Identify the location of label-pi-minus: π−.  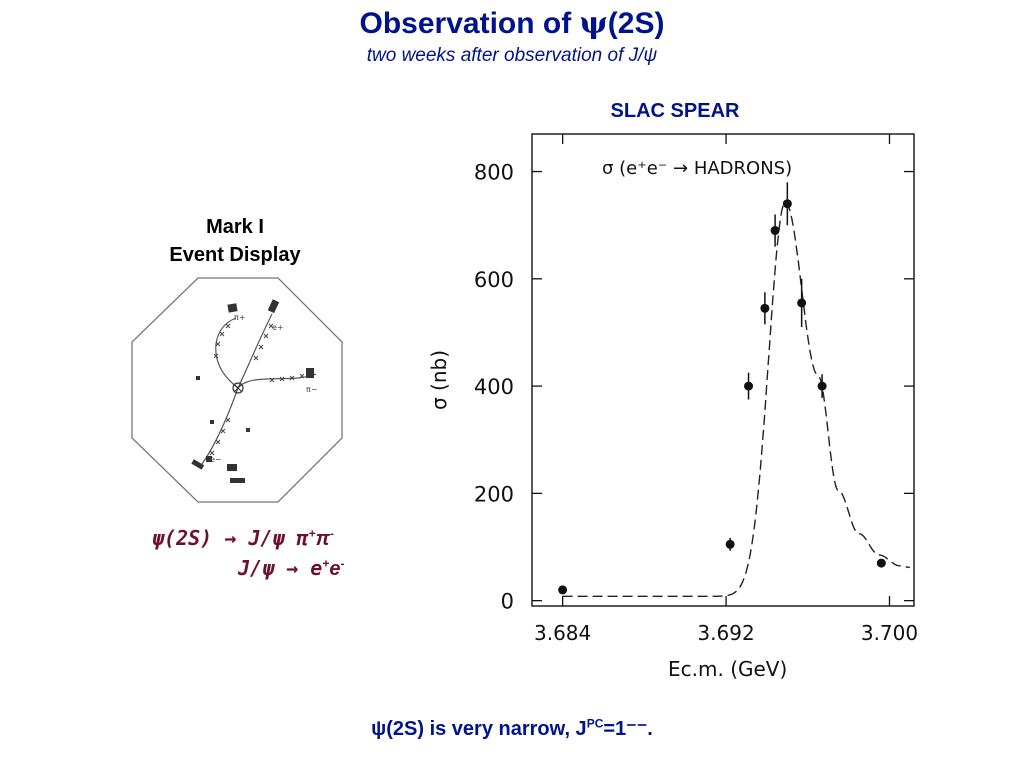
(312, 389).